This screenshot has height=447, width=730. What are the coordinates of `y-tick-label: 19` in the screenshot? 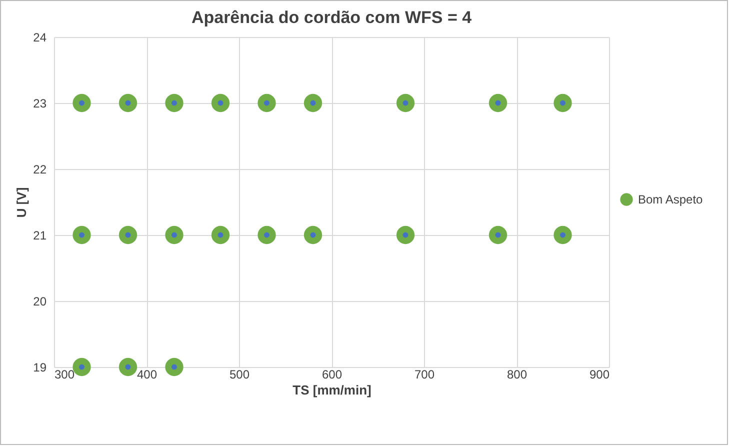 It's located at (40, 367).